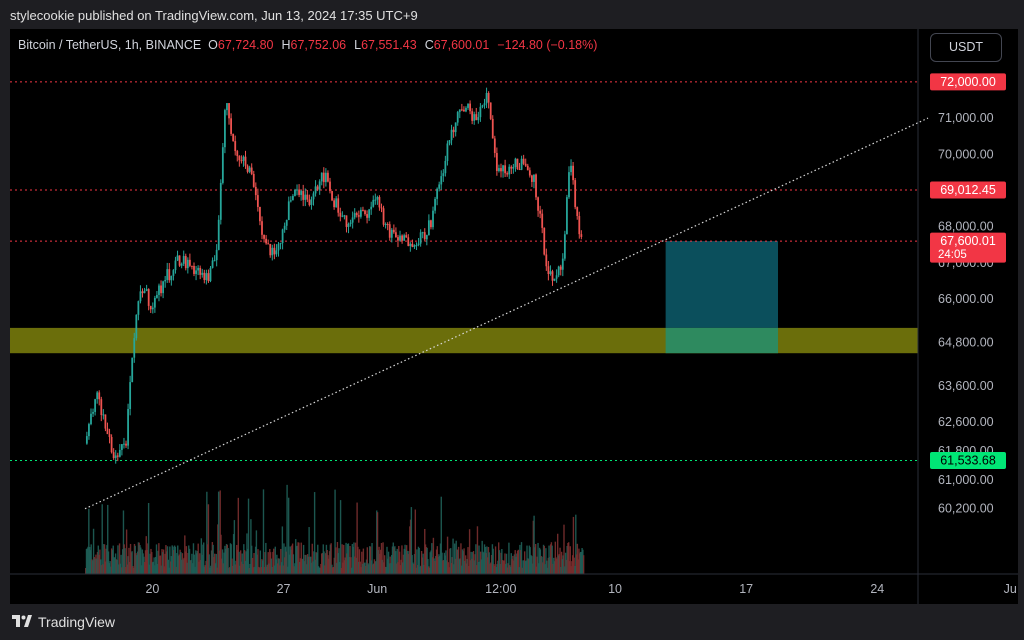 This screenshot has width=1024, height=640. I want to click on tradingview-logo: TradingView, so click(63, 622).